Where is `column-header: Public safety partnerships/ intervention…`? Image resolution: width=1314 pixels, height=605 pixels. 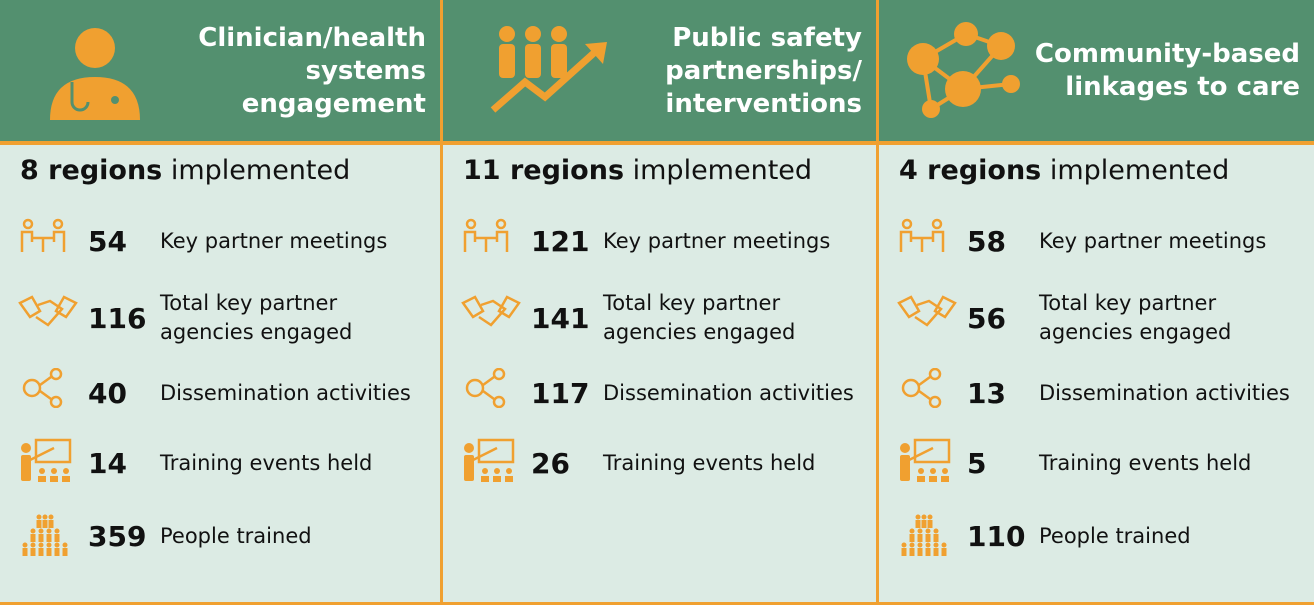
column-header: Public safety partnerships/ intervention… is located at coordinates (659, 70).